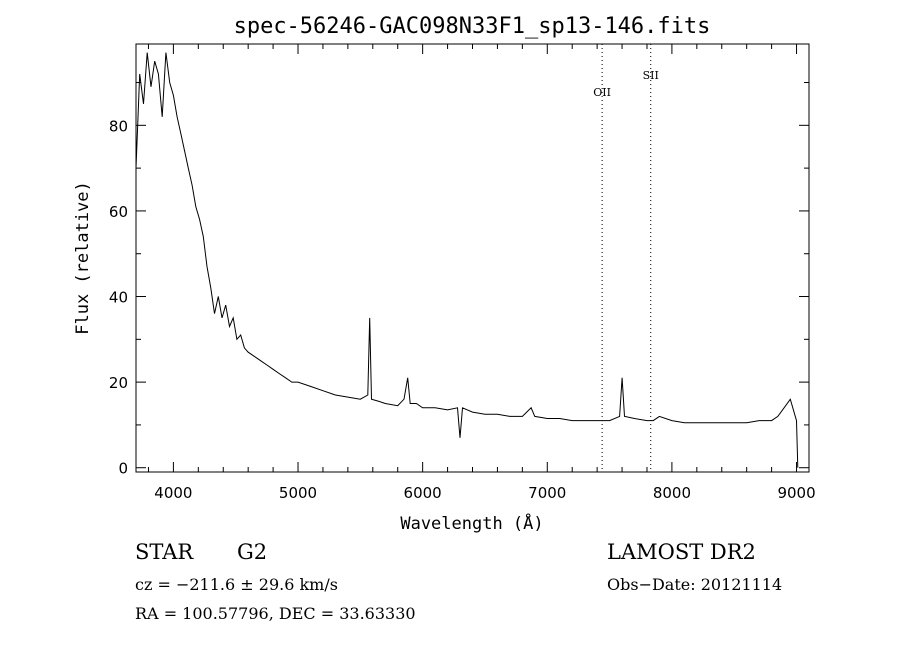 Image resolution: width=900 pixels, height=650 pixels. Describe the element at coordinates (423, 493) in the screenshot. I see `x-tick-label: 6000` at that location.